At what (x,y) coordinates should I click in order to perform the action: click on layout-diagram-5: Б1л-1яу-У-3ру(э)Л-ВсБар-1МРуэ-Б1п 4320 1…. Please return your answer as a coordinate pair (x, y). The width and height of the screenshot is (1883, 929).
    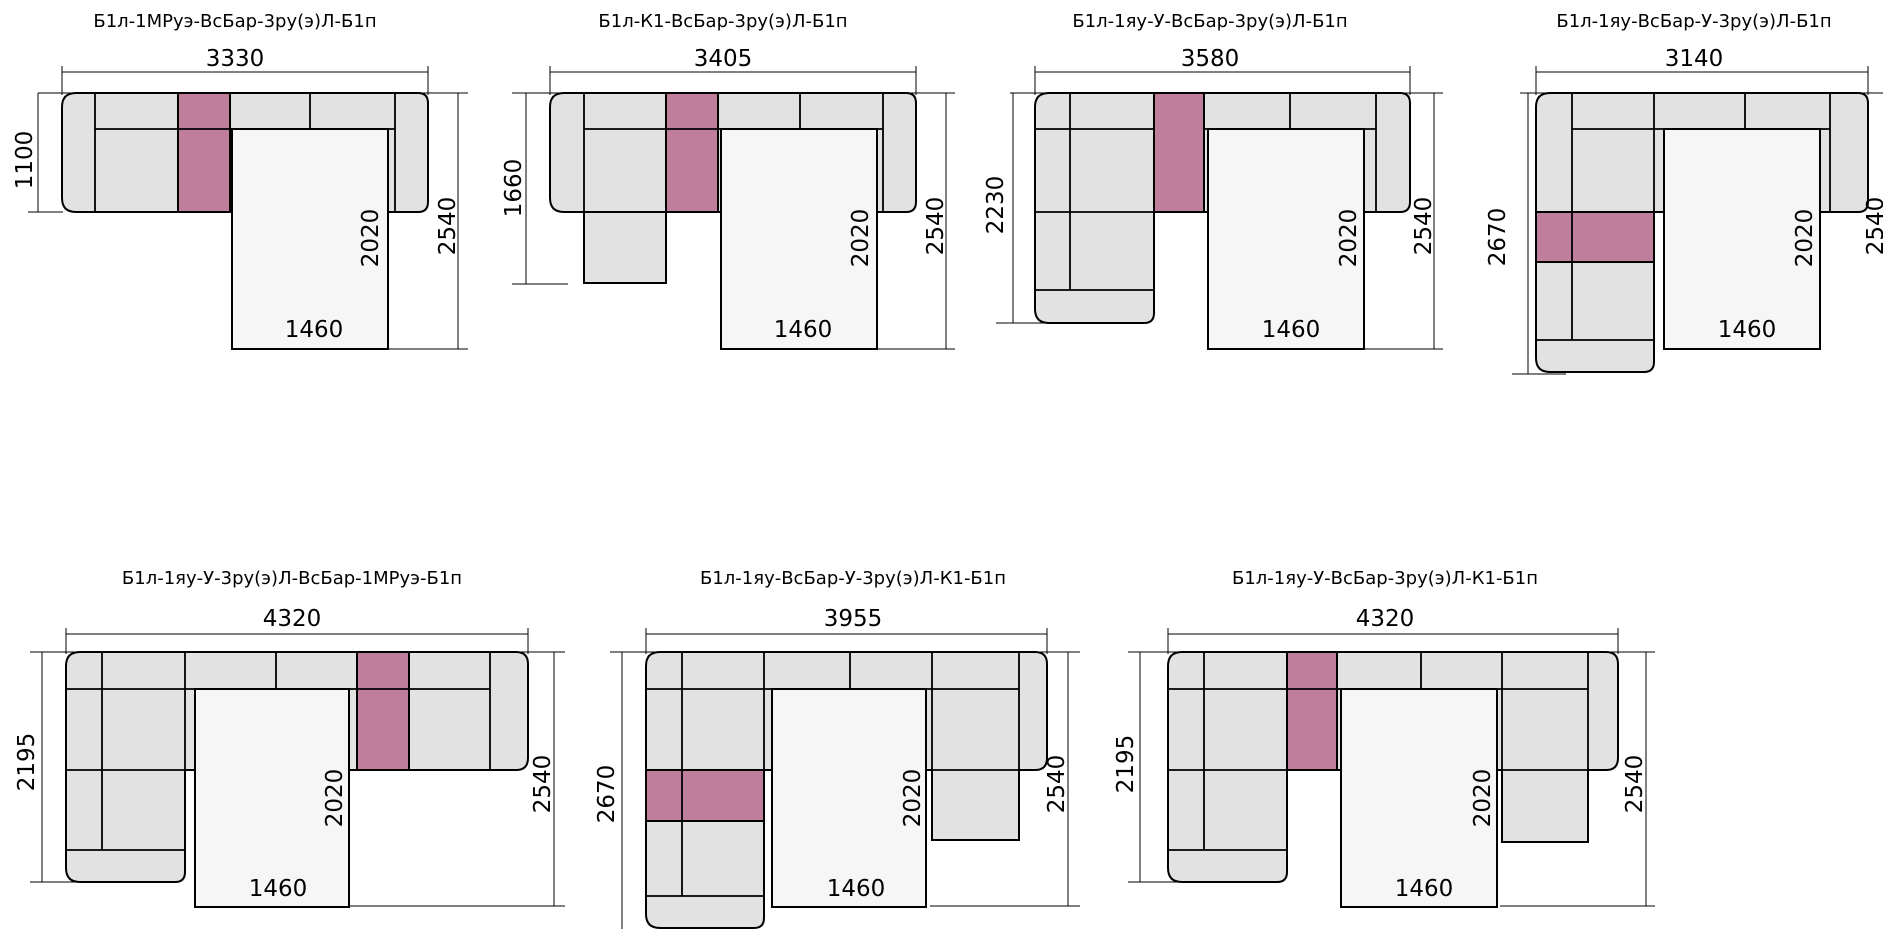
    Looking at the image, I should click on (289, 738).